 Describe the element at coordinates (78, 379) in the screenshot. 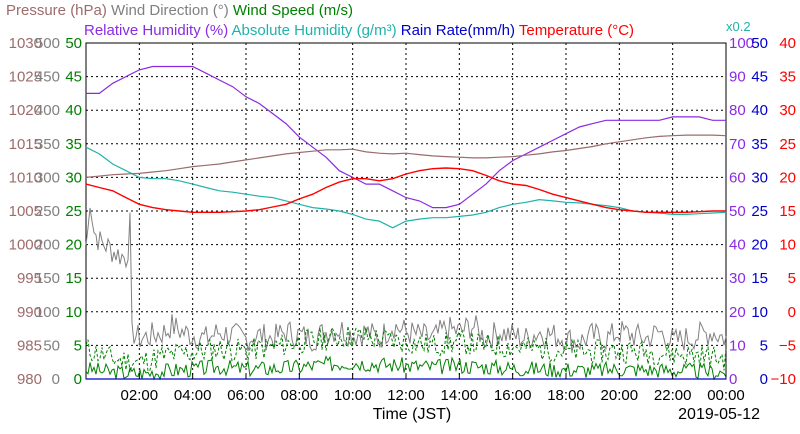

I see `wind-speed-tick: 0` at that location.